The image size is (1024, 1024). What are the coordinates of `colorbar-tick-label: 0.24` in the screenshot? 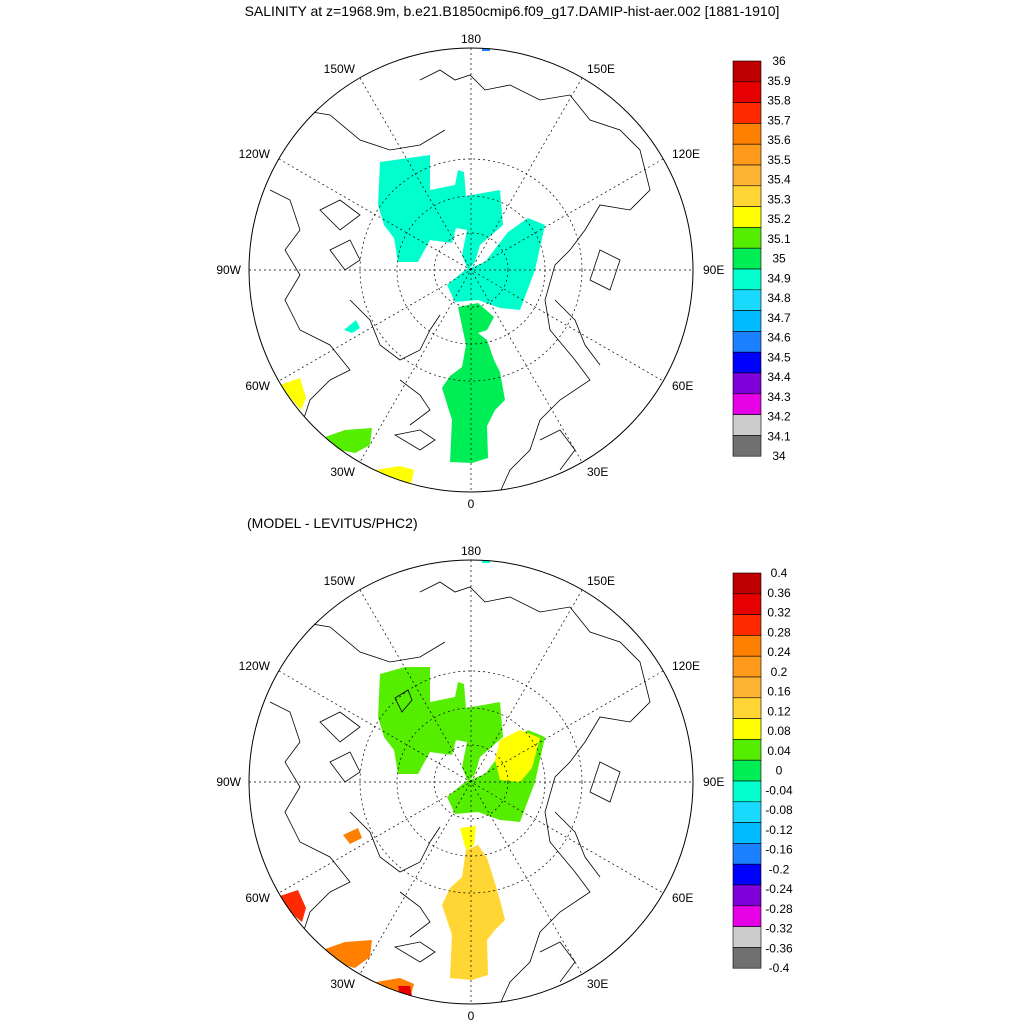 It's located at (779, 652).